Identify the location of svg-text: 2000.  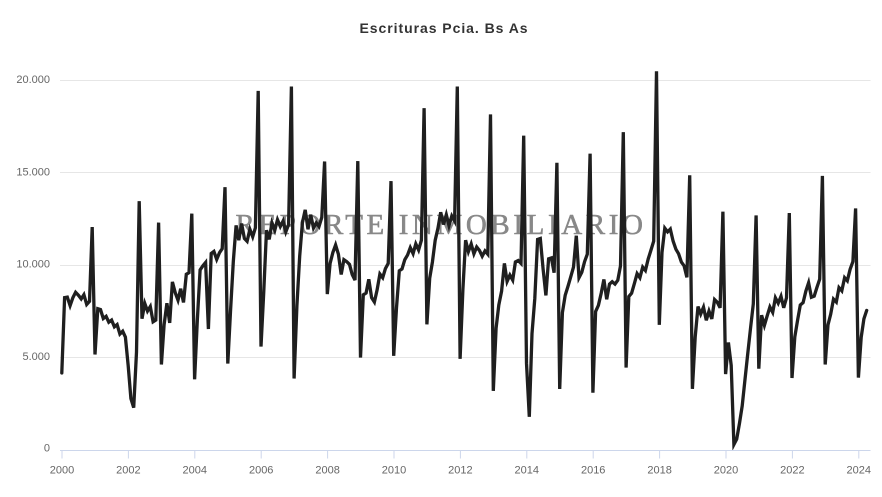
(62, 471).